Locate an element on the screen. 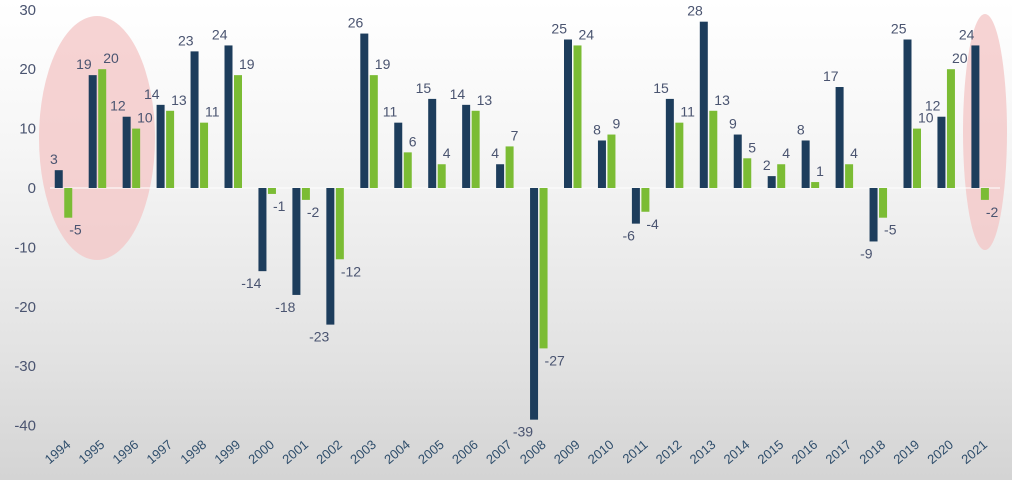 This screenshot has width=1012, height=480. data-label-2008-series1: -39 is located at coordinates (523, 432).